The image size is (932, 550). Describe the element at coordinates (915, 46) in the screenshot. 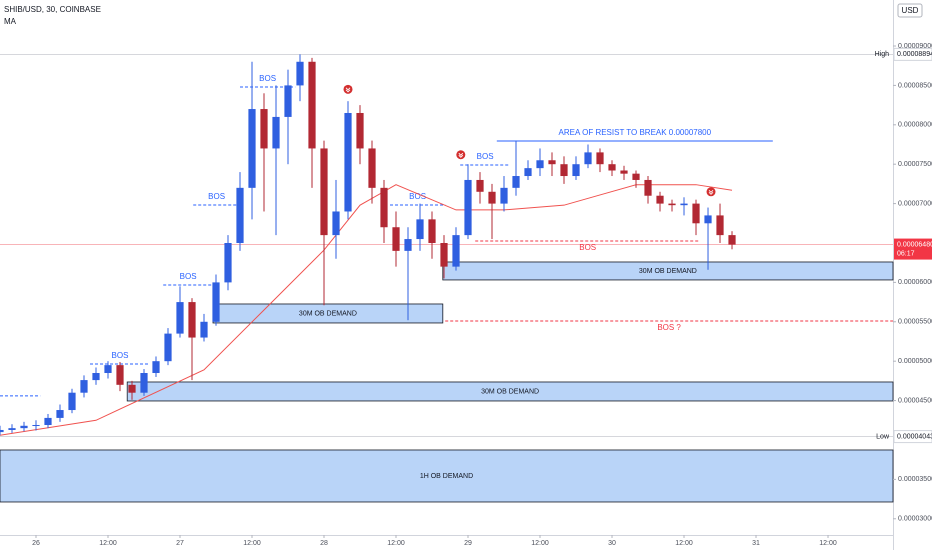

I see `y-tick-label: 0.00009000` at that location.